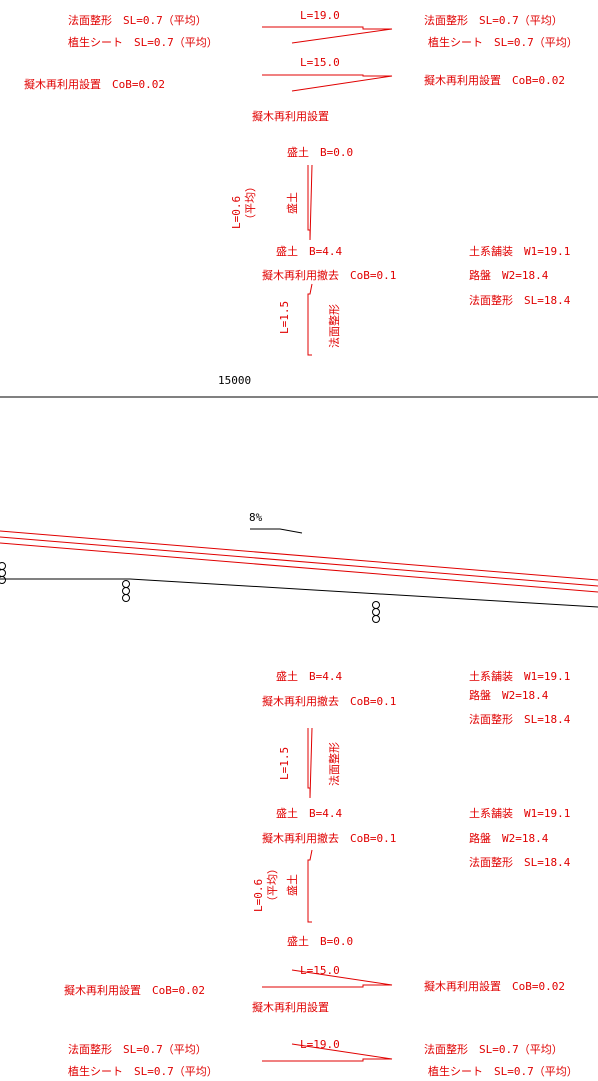  I want to click on bottom-arrow-slope, so click(310, 763).